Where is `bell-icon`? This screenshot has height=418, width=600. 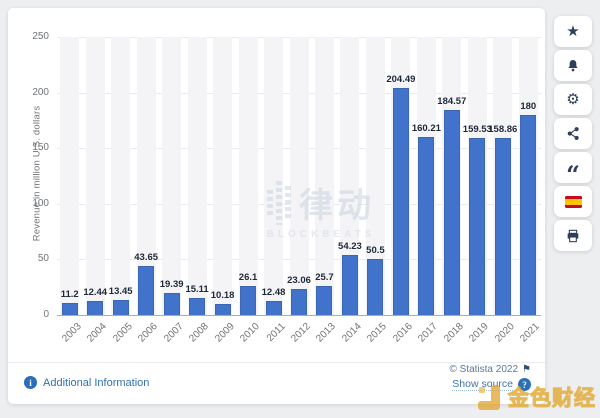 bell-icon is located at coordinates (573, 65).